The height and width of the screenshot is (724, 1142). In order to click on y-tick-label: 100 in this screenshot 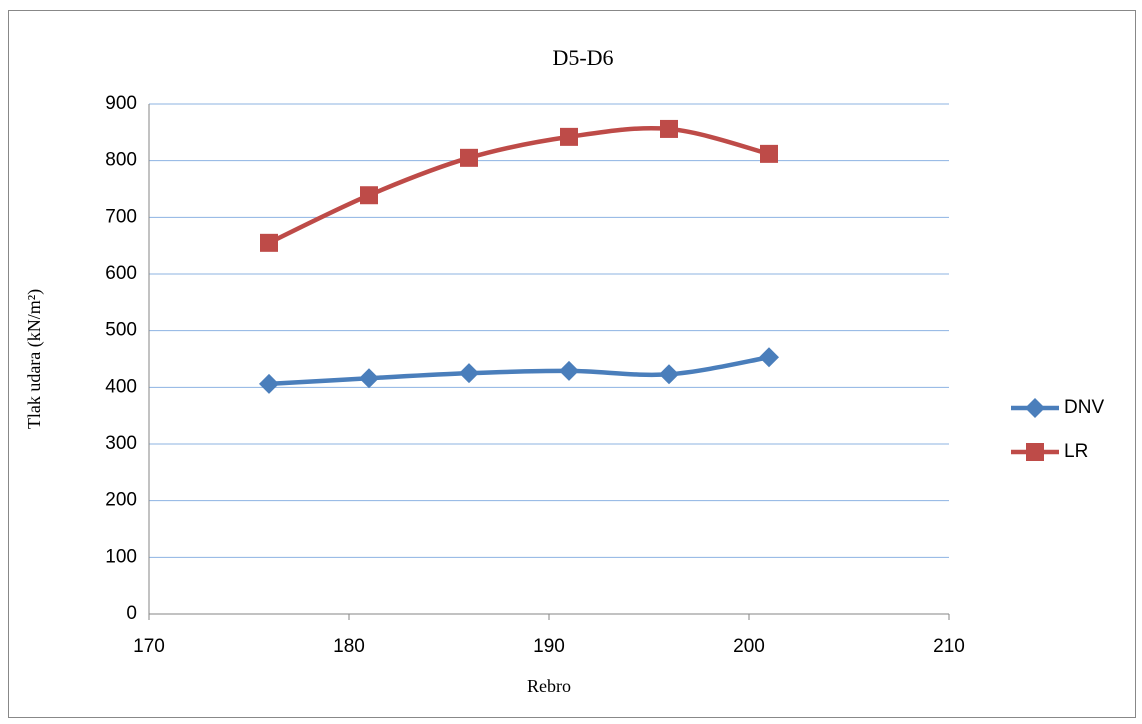, I will do `click(121, 556)`.